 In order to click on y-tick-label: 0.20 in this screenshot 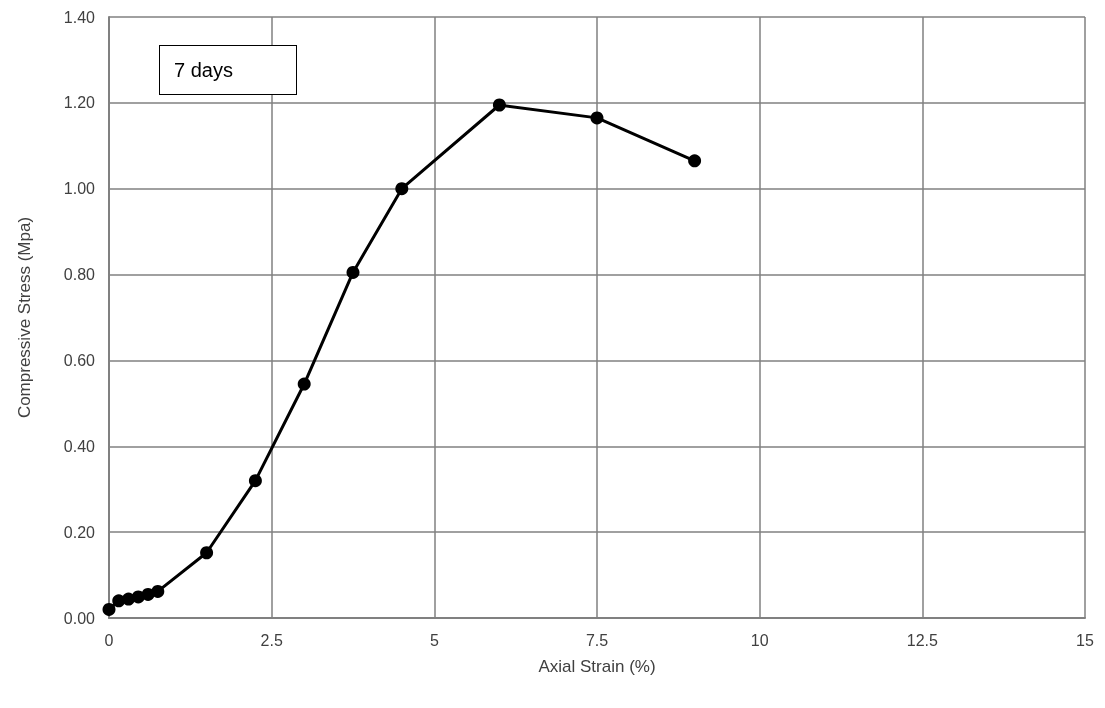, I will do `click(79, 532)`.